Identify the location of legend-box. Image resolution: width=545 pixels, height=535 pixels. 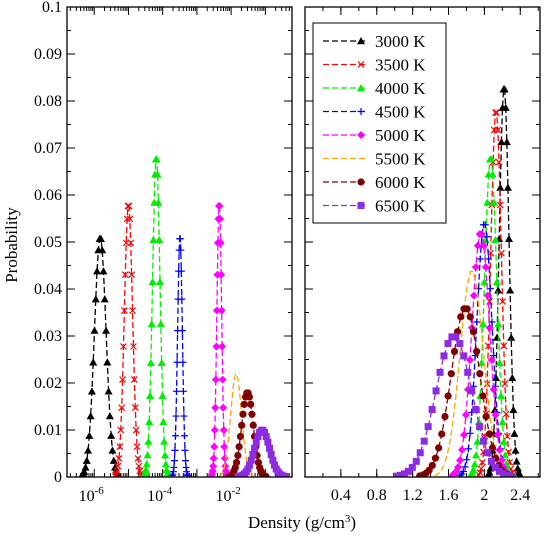
(379, 123).